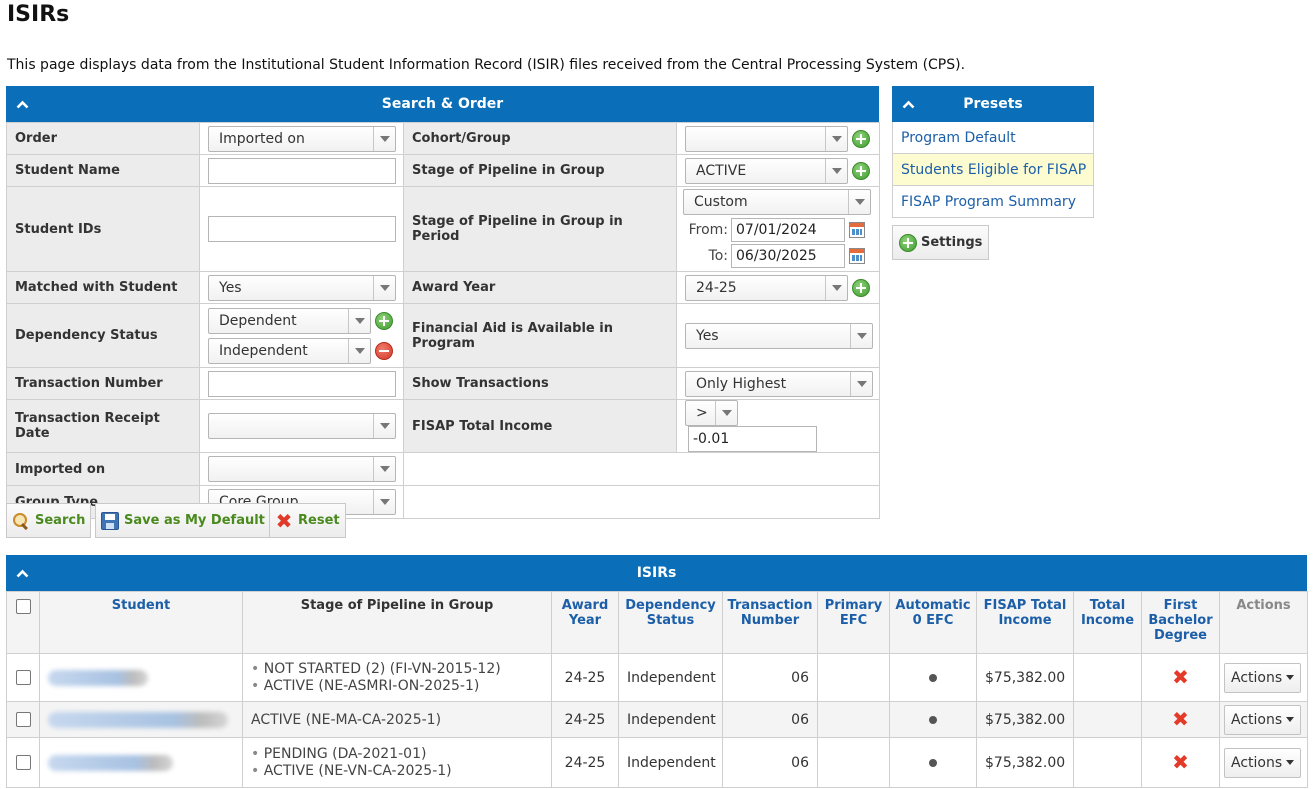  Describe the element at coordinates (1107, 762) in the screenshot. I see `total-income-cell` at that location.